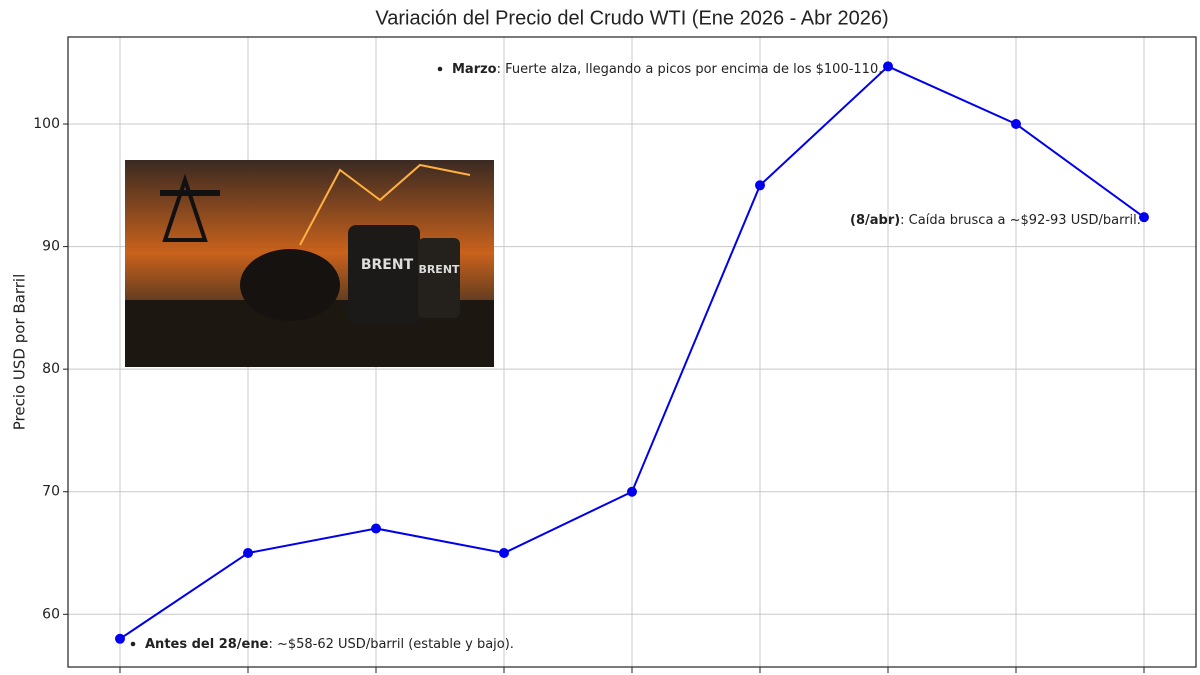 This screenshot has width=1200, height=675. What do you see at coordinates (51, 614) in the screenshot?
I see `y-tick-label: 60` at bounding box center [51, 614].